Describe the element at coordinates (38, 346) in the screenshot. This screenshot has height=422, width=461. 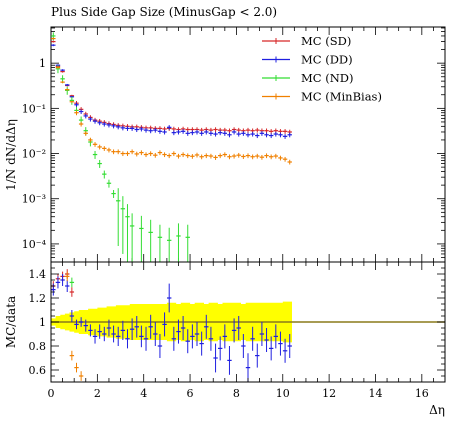
I see `ratio-y-tick-label: 0.8` at that location.